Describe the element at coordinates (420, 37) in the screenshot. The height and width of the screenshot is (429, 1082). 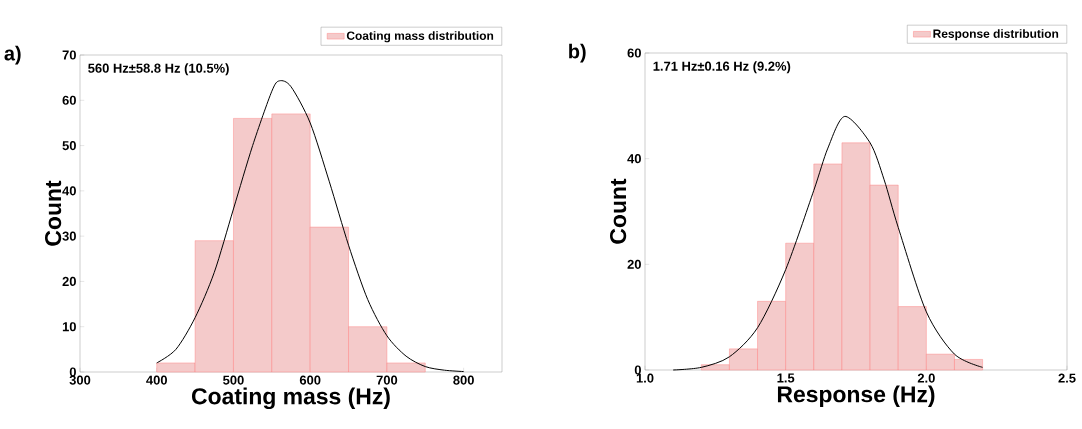
I see `legend-label: Coating mass distribution` at that location.